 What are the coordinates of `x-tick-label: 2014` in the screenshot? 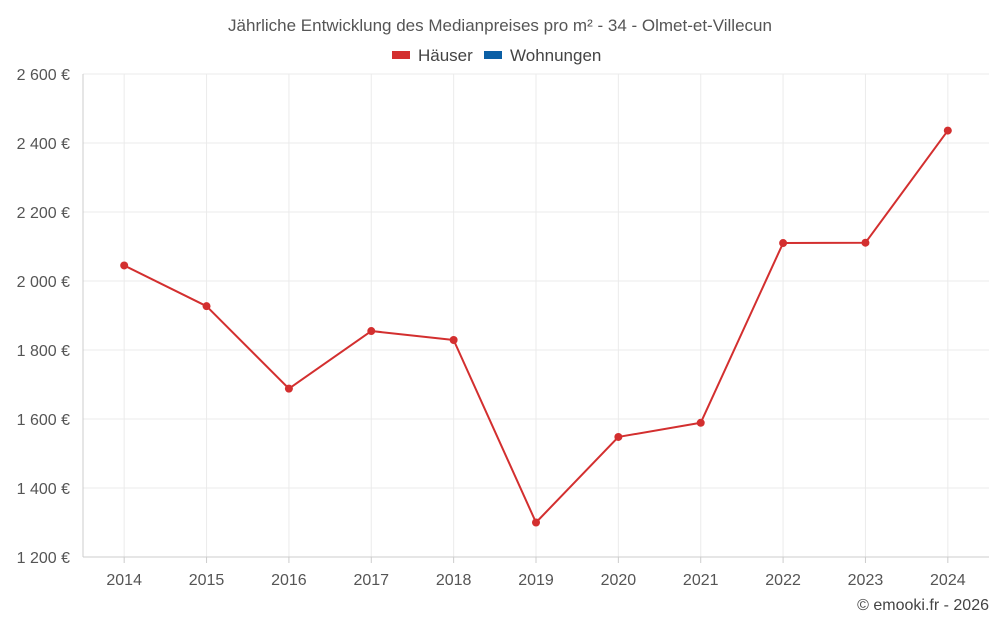 It's located at (124, 580).